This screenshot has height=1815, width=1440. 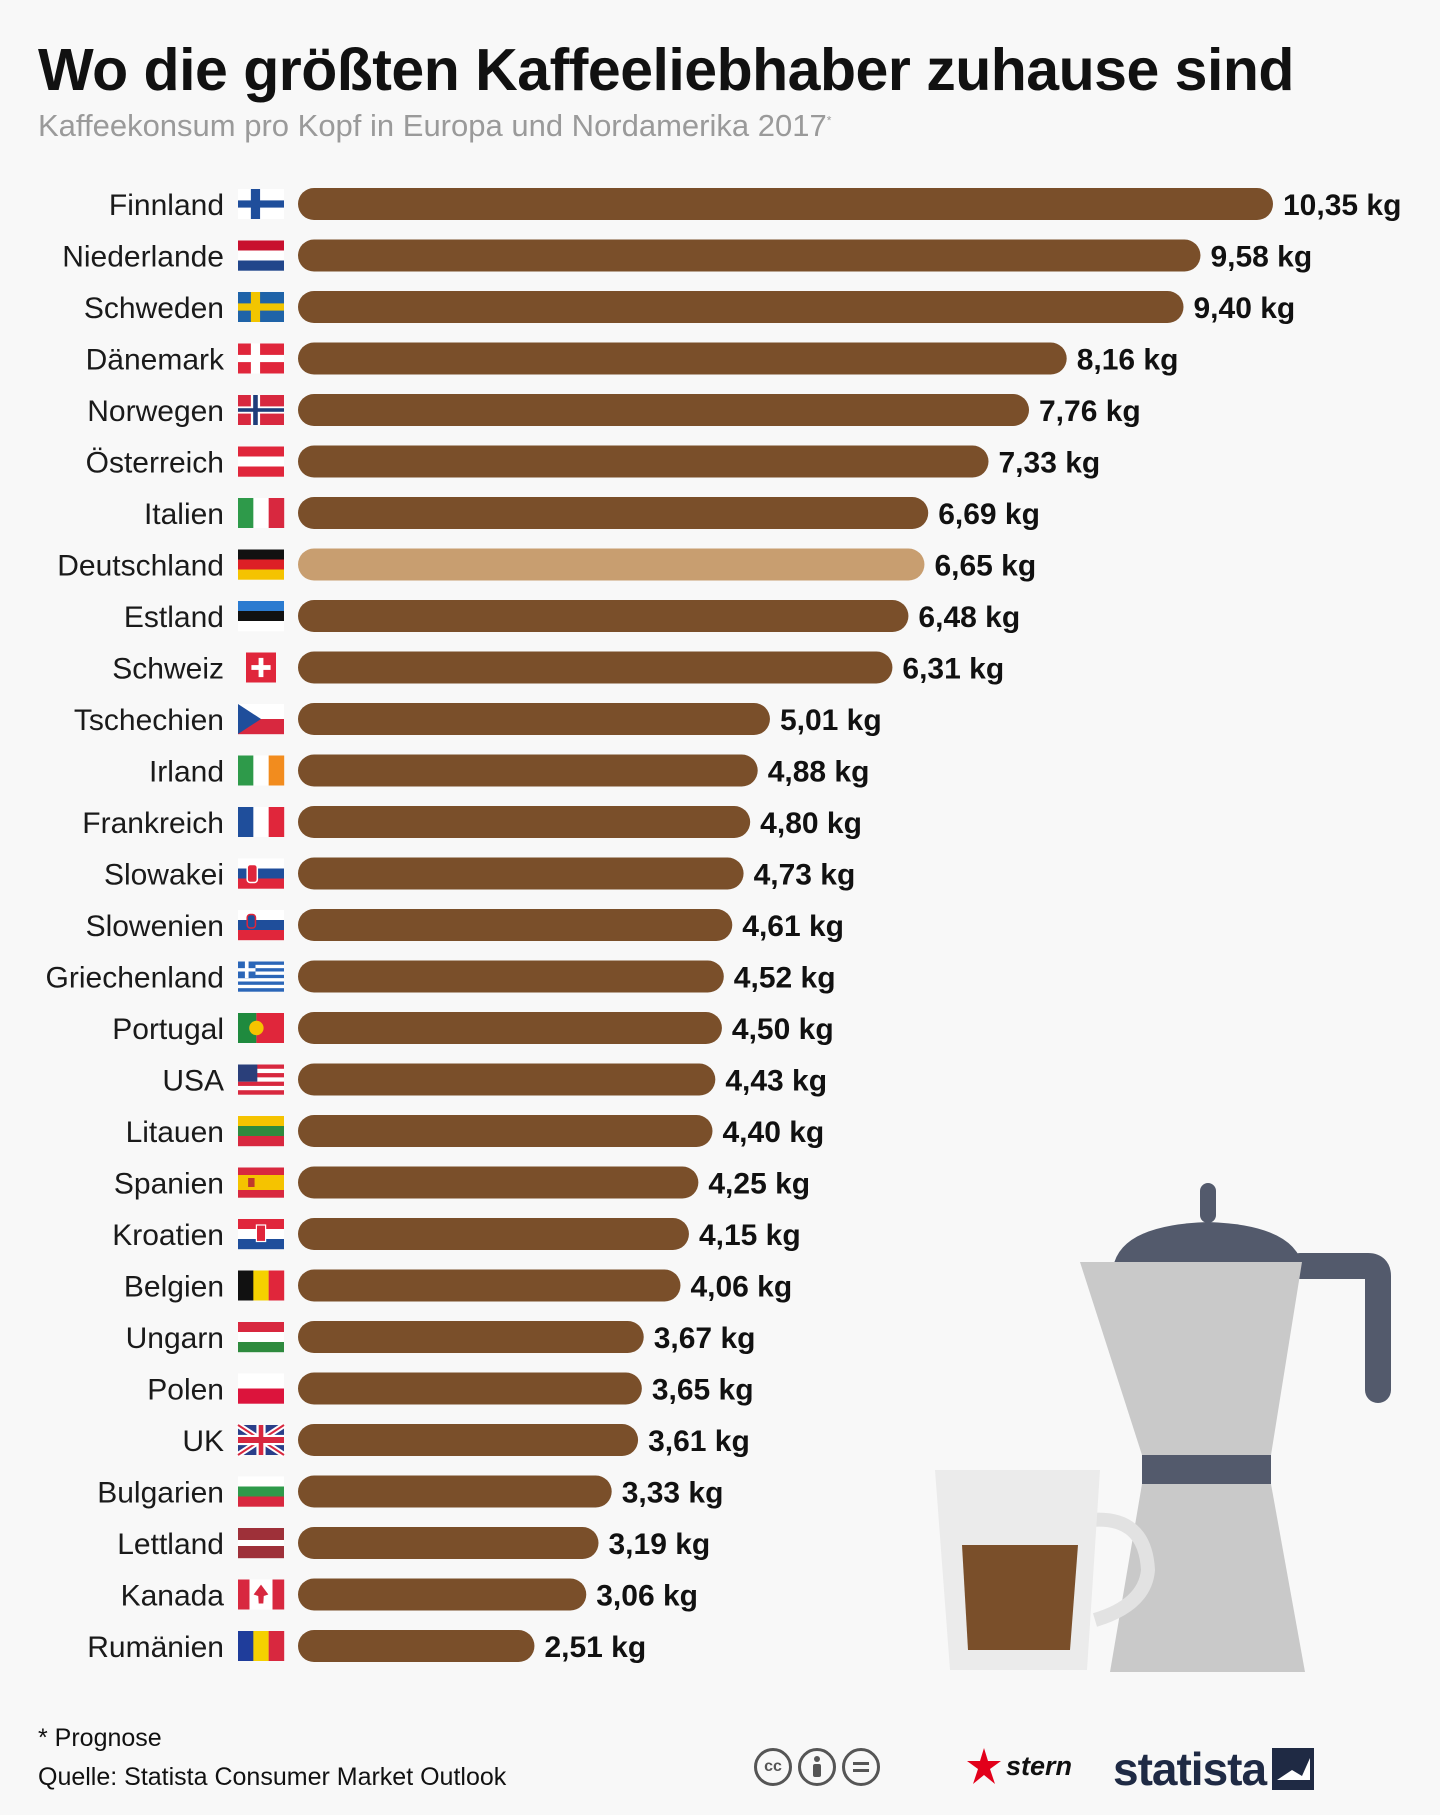 What do you see at coordinates (100, 1738) in the screenshot?
I see `footnote: * Prognose` at bounding box center [100, 1738].